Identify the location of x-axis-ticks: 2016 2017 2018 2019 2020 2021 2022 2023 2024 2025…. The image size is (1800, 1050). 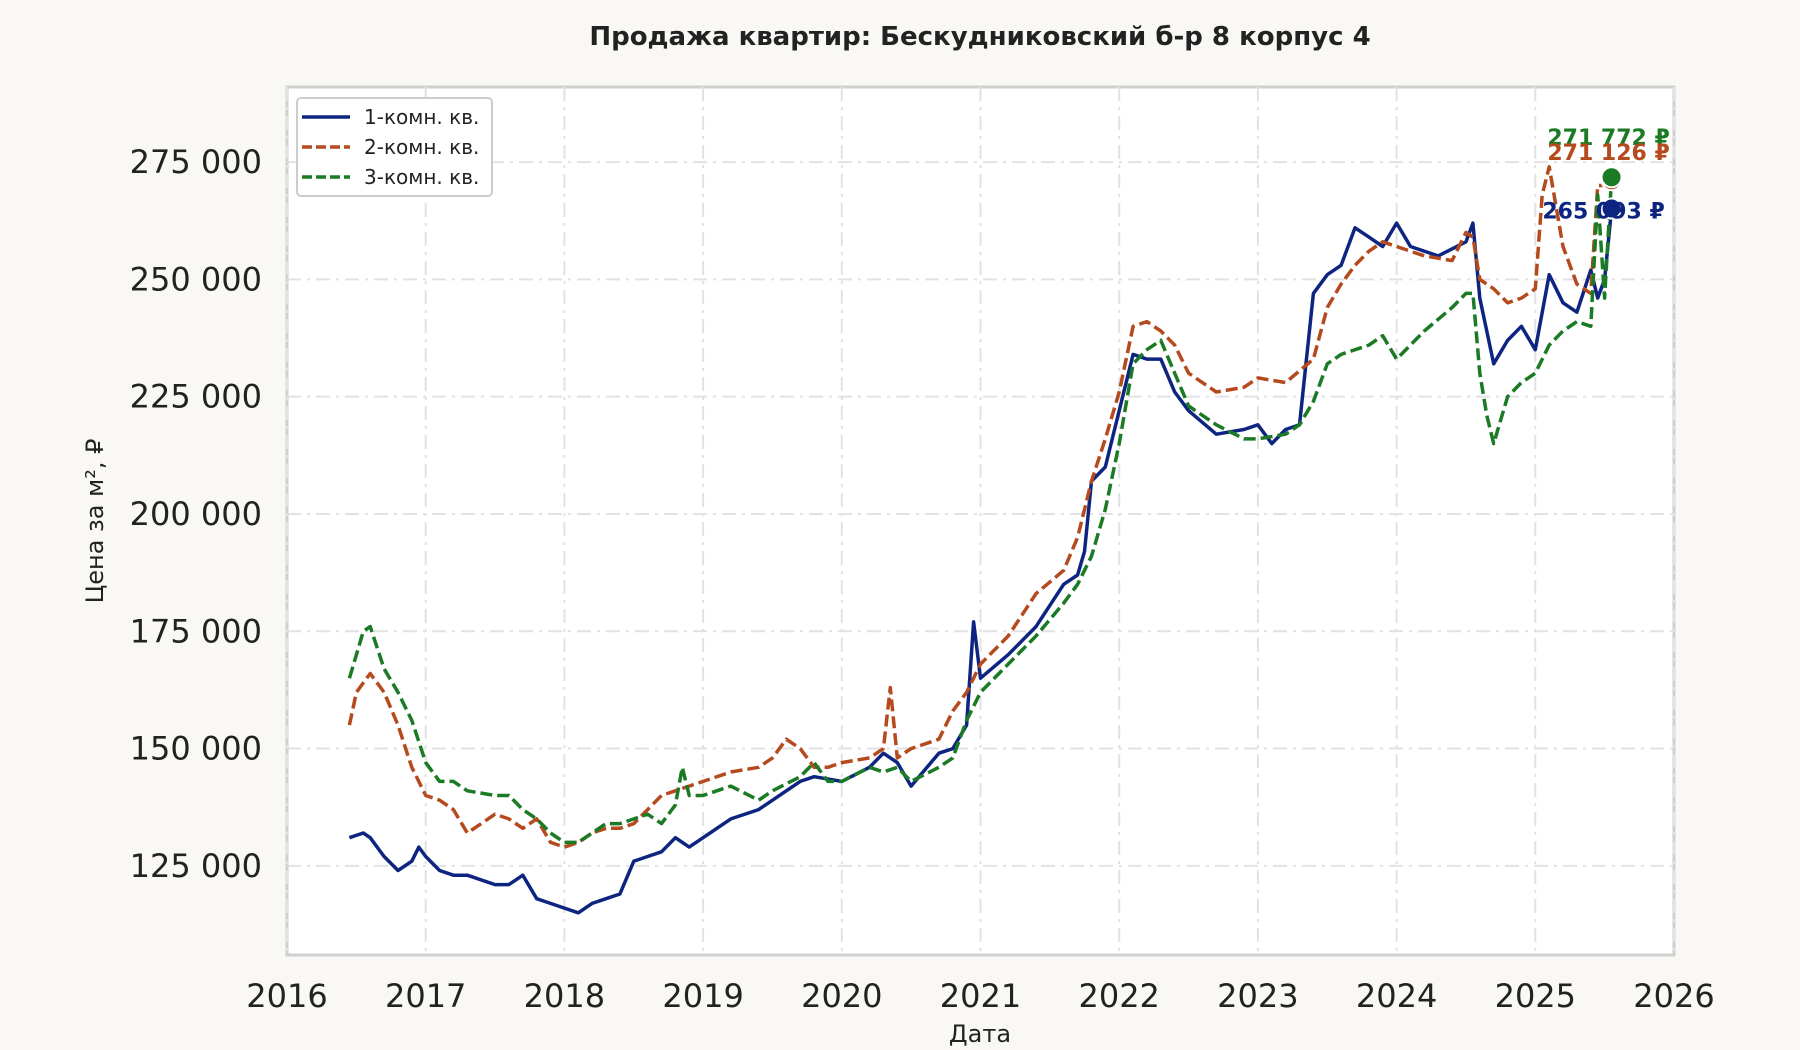
(980, 996).